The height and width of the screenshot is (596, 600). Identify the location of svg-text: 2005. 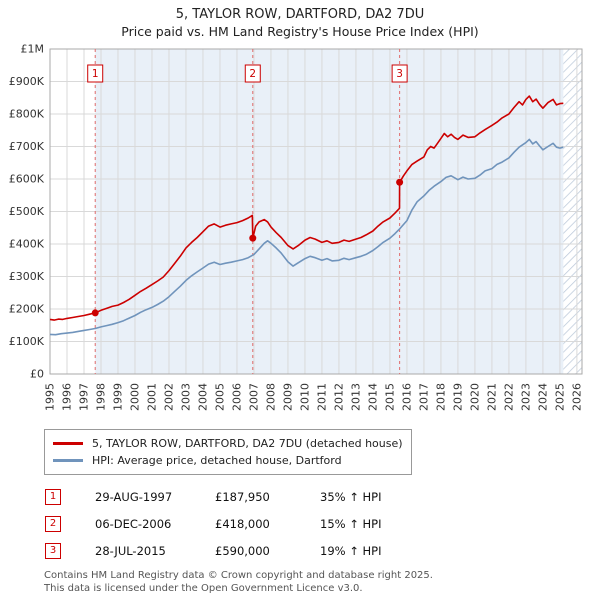
(219, 397).